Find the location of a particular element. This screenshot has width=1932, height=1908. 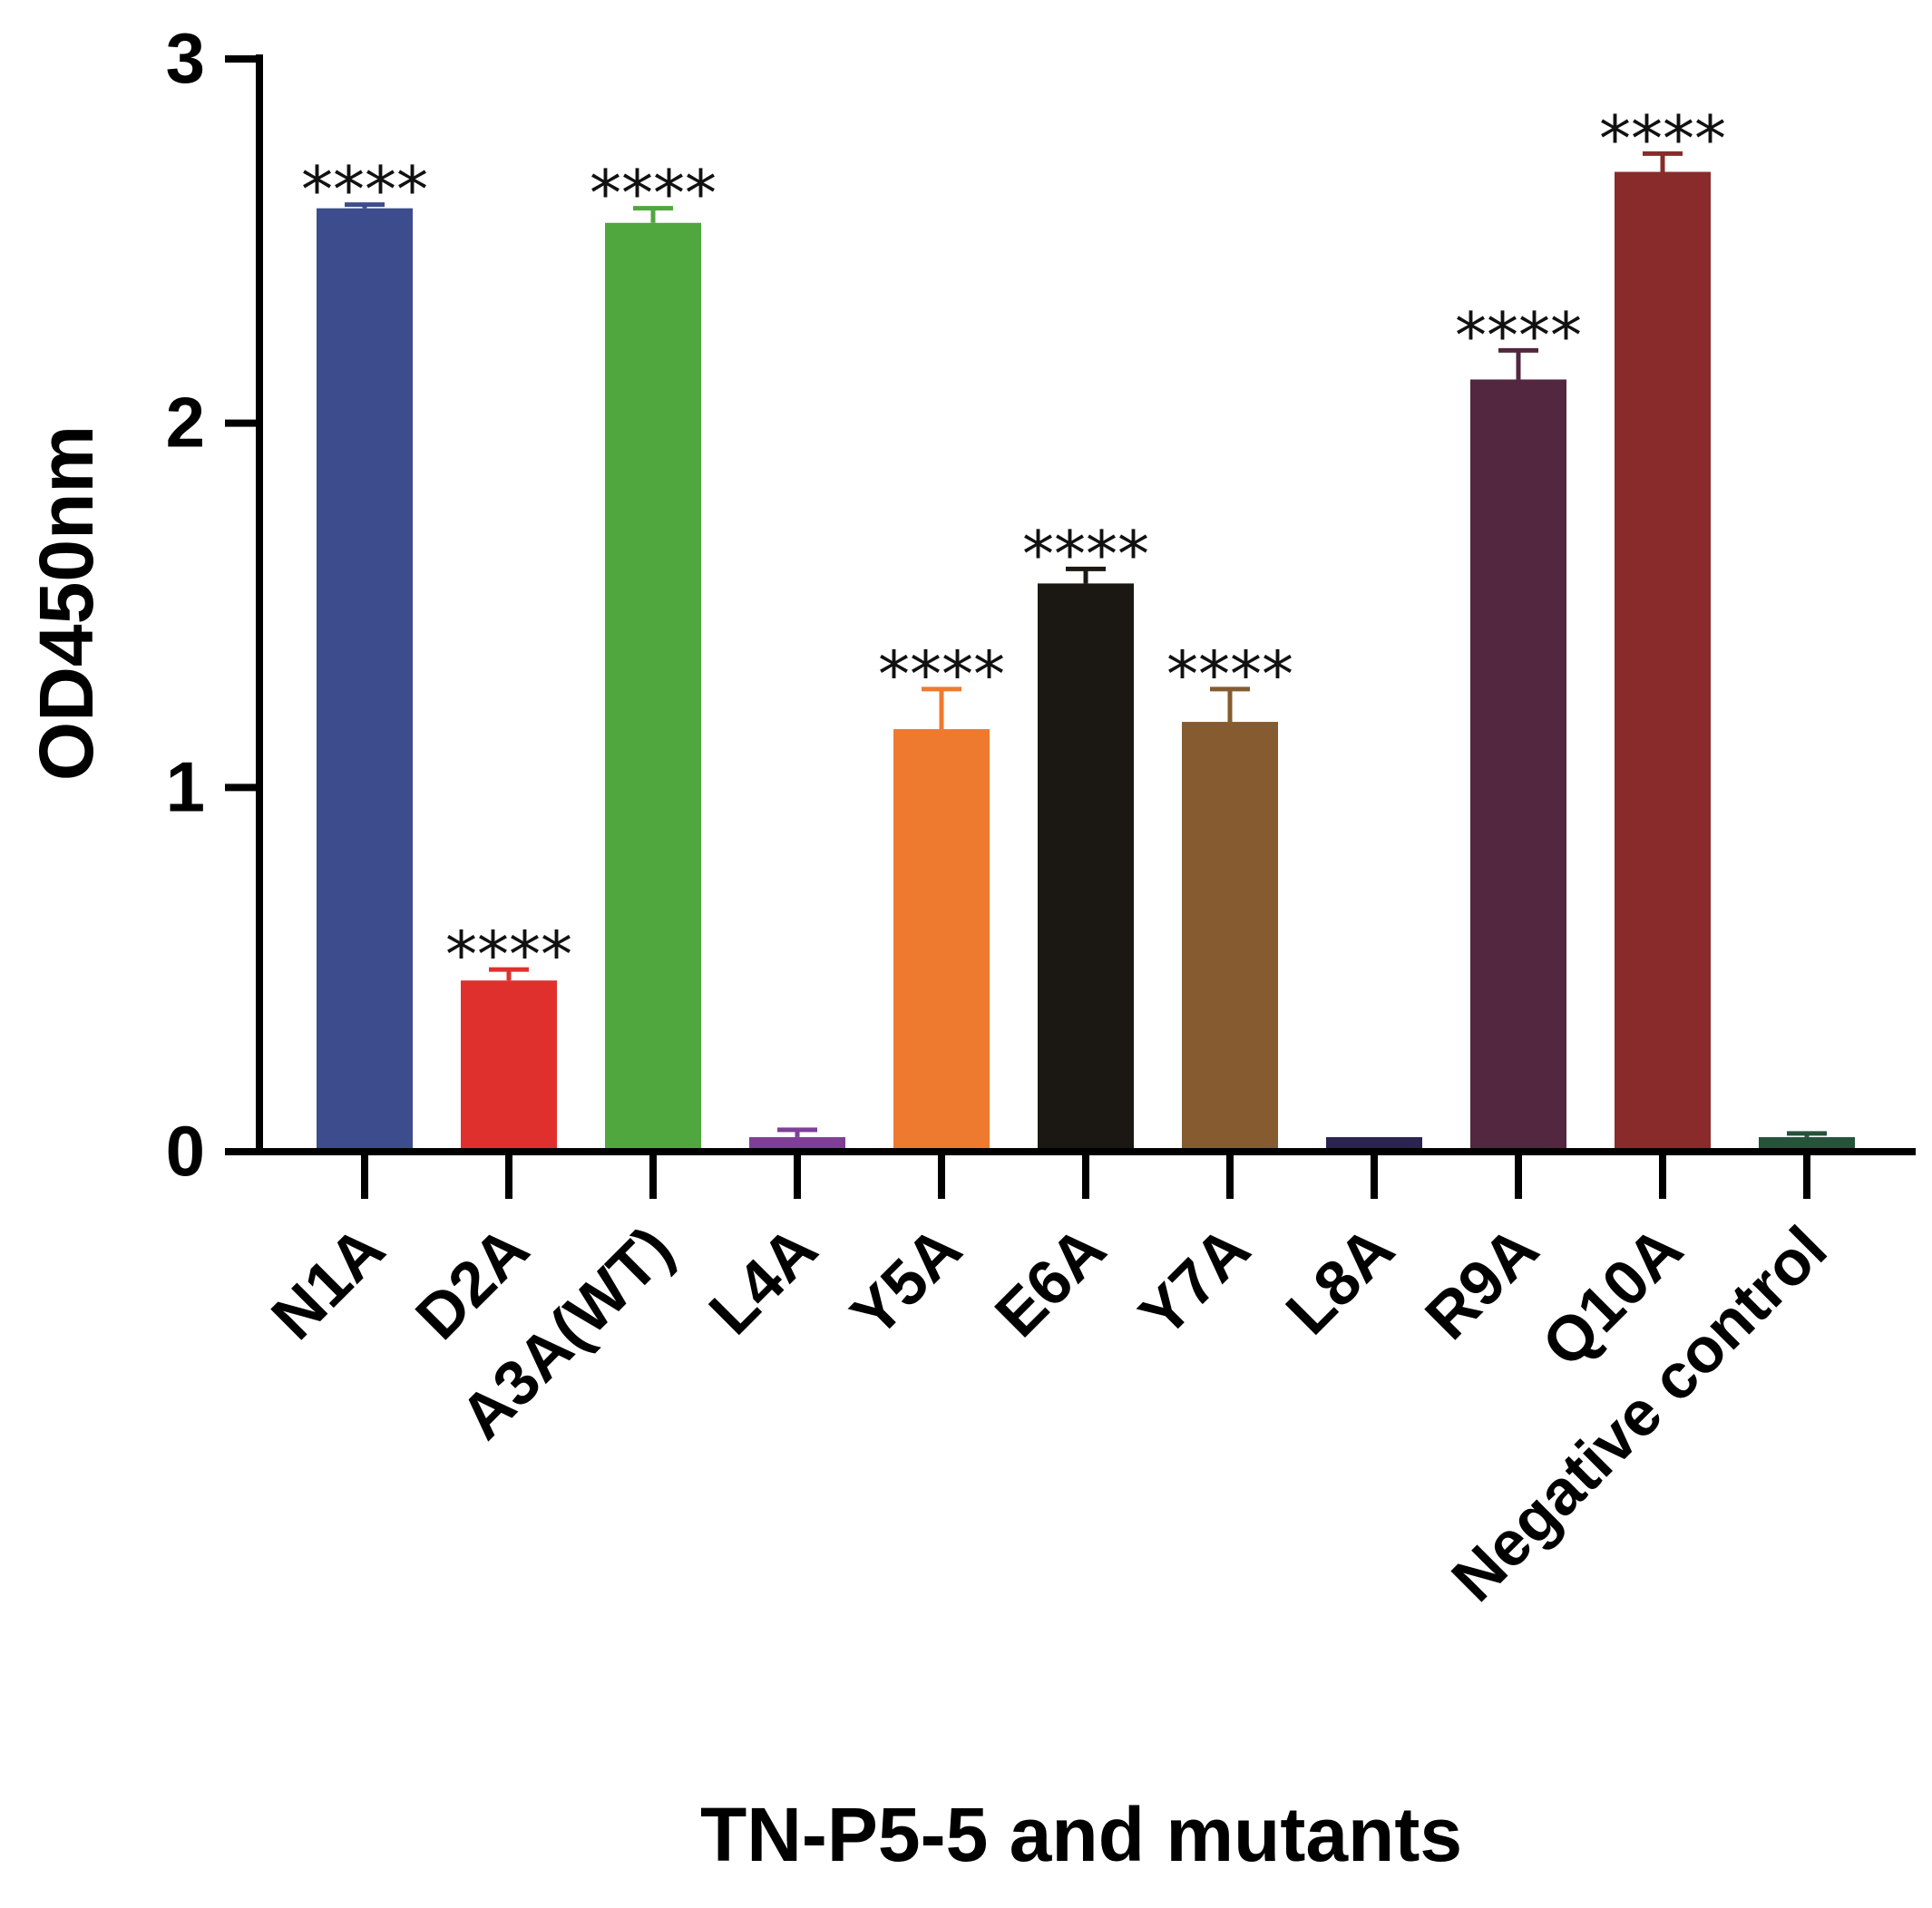

x-axis-label: TN-P5-5 and mutants is located at coordinates (1081, 1834).